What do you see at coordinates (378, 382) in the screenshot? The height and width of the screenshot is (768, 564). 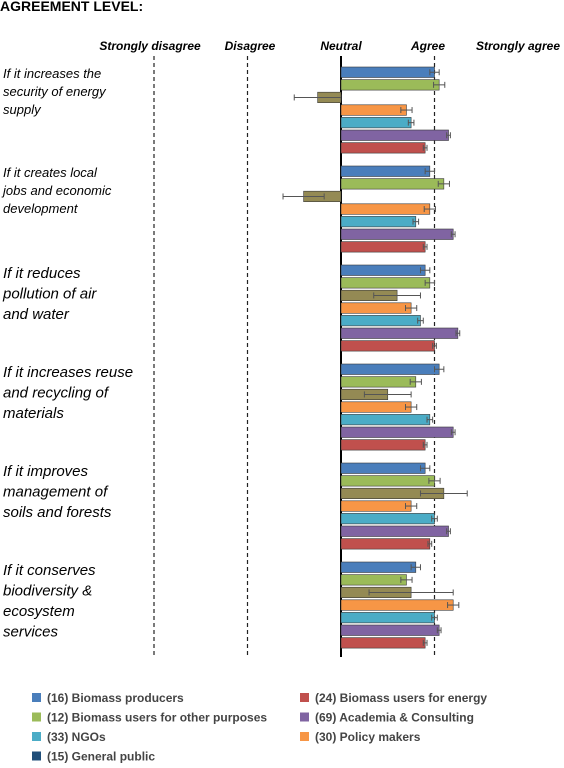 I see `bar-12-biomass-users-for-other-purposes-q4` at bounding box center [378, 382].